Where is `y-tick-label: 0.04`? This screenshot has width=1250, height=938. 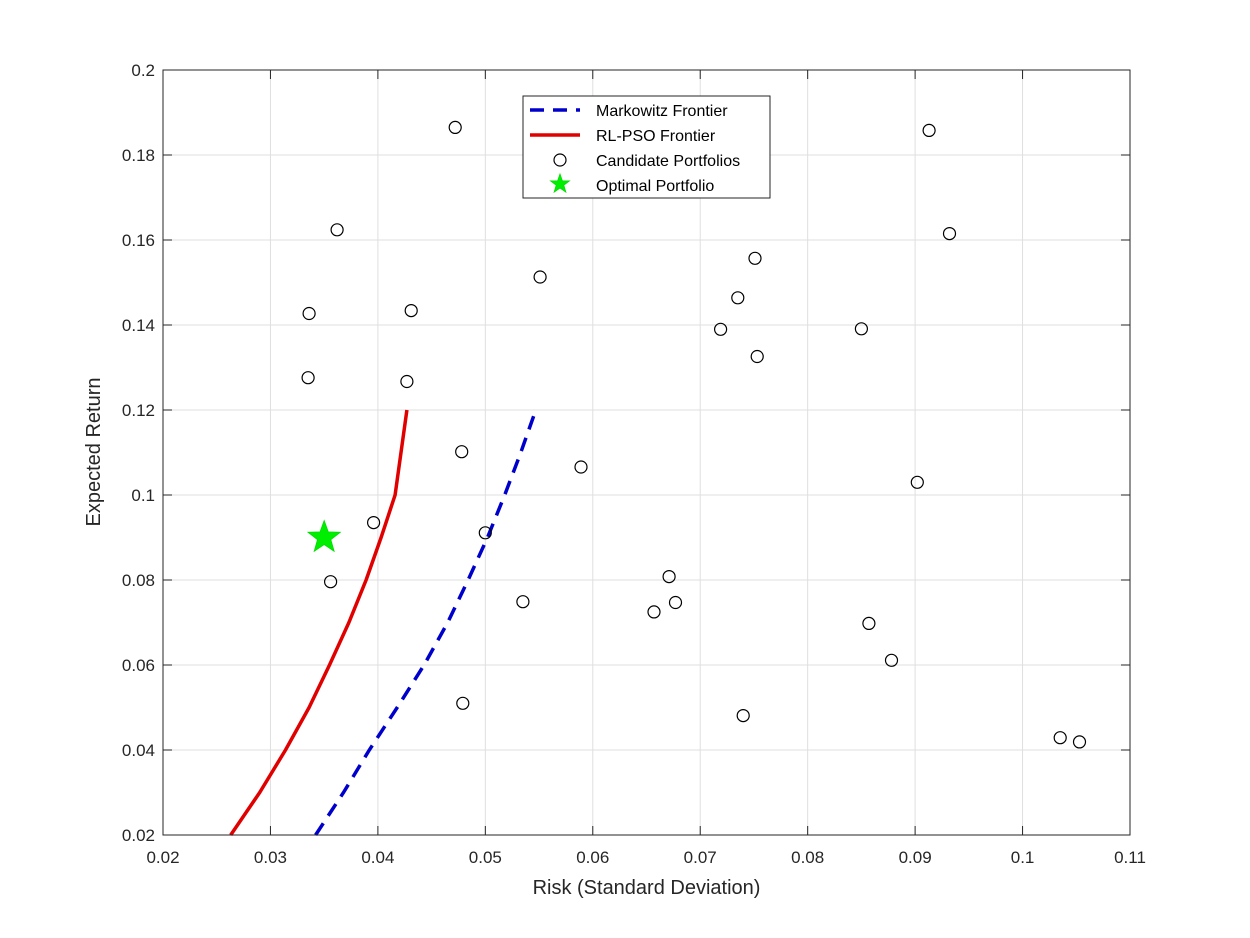 y-tick-label: 0.04 is located at coordinates (138, 750).